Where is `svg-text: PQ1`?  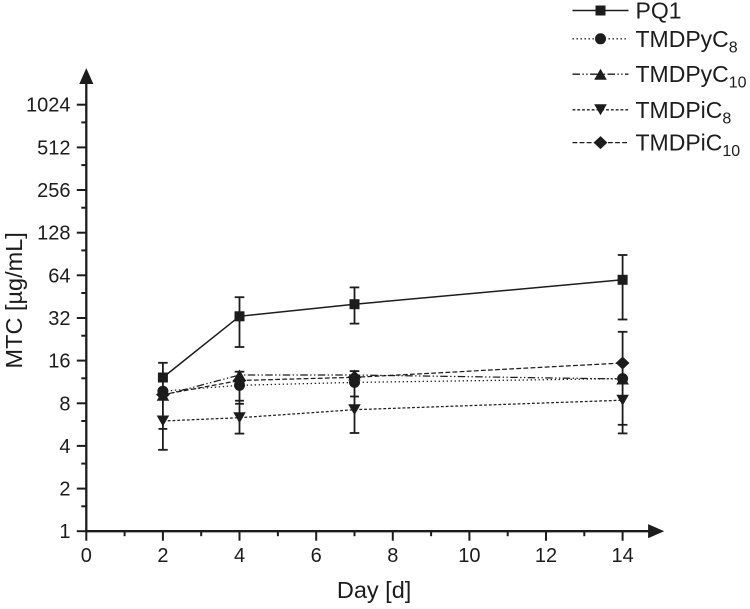 svg-text: PQ1 is located at coordinates (659, 12).